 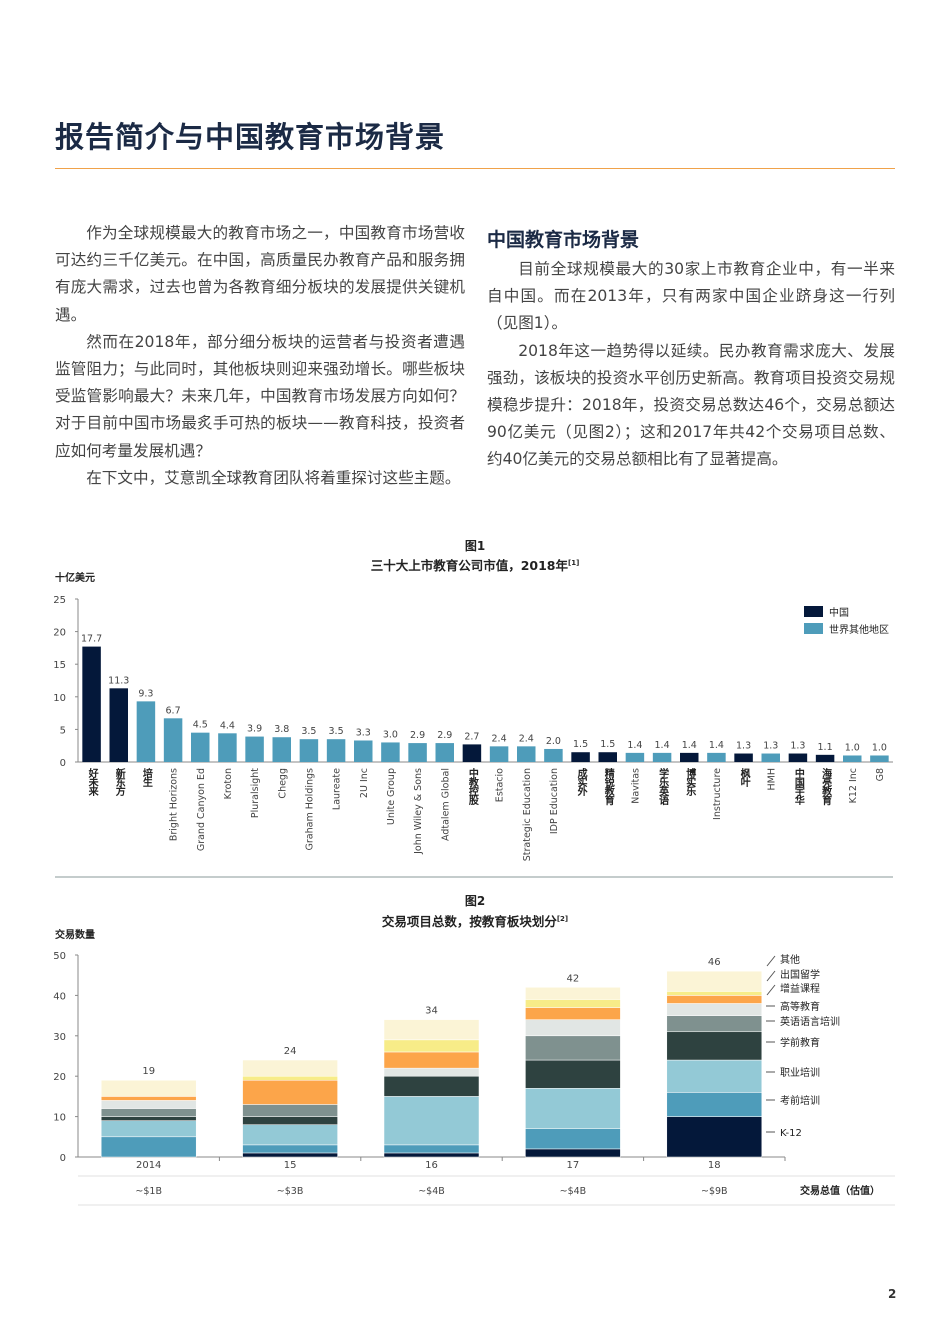 What do you see at coordinates (227, 725) in the screenshot?
I see `data-label: 4.4` at bounding box center [227, 725].